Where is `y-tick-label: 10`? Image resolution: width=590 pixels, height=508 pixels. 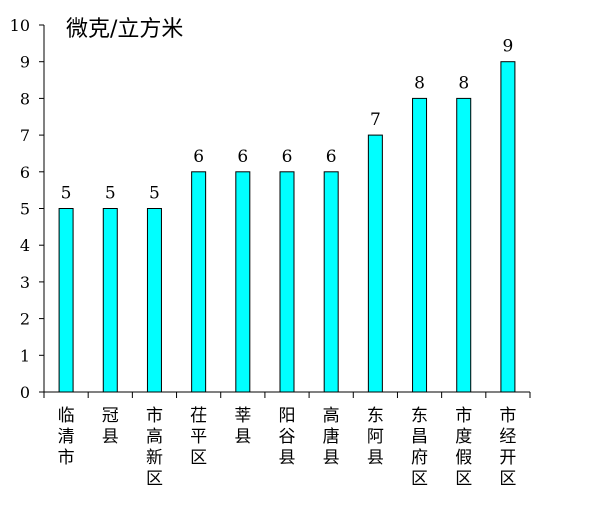 y-tick-label: 10 is located at coordinates (20, 25).